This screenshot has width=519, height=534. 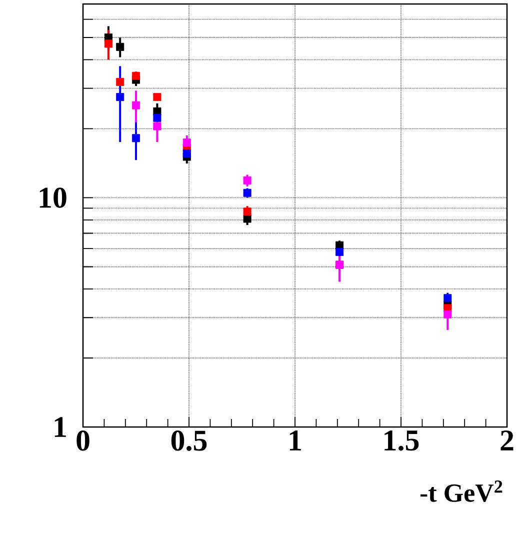 I want to click on x-tick-label: 0, so click(x=83, y=440).